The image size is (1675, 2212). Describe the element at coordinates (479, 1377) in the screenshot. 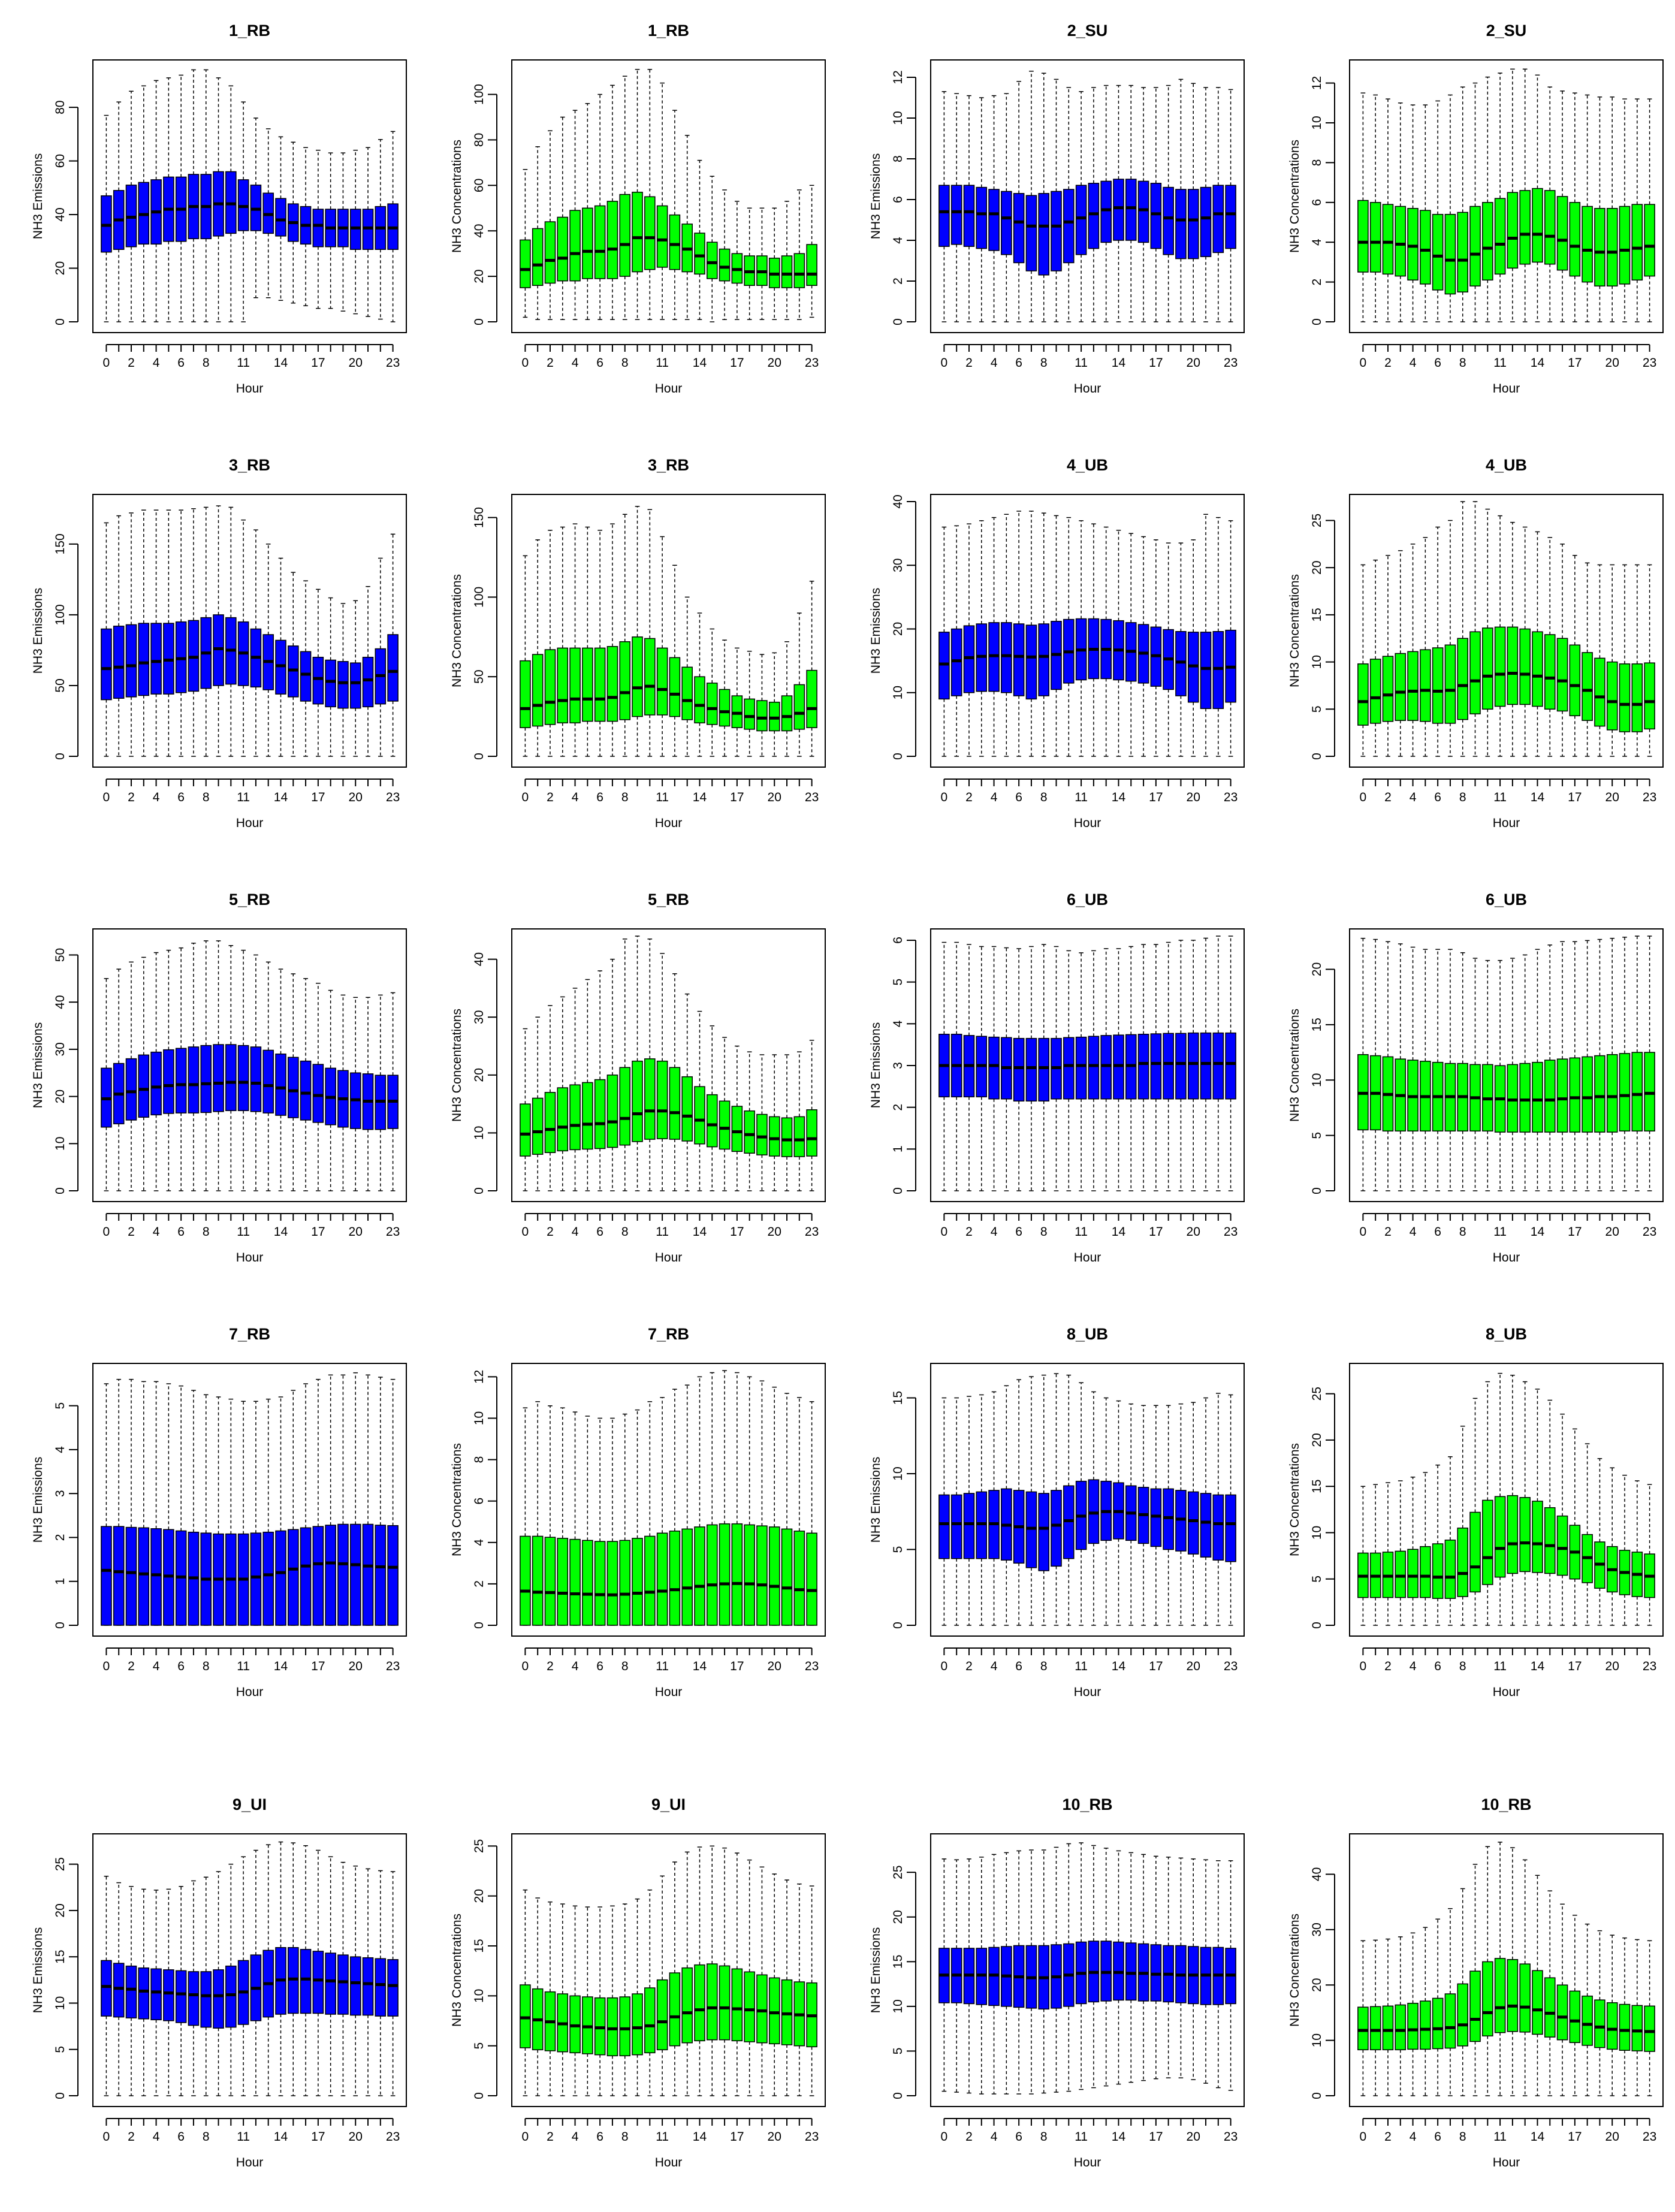

I see `y-tick-label: 12` at that location.